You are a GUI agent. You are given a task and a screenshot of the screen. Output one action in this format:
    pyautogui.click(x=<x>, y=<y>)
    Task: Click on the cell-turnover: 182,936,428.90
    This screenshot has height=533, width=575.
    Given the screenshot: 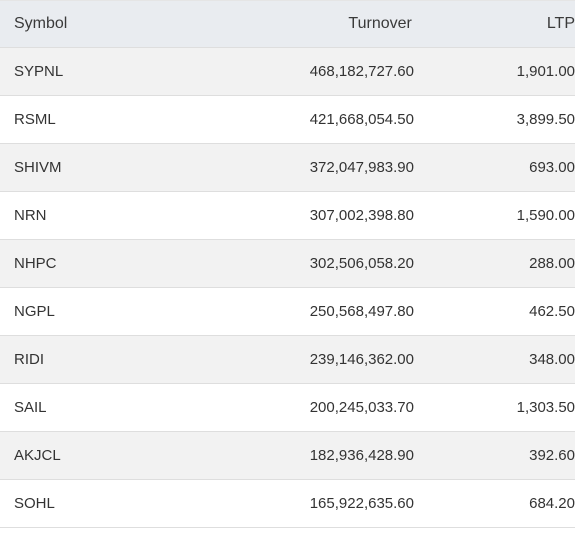 What is the action you would take?
    pyautogui.click(x=361, y=455)
    